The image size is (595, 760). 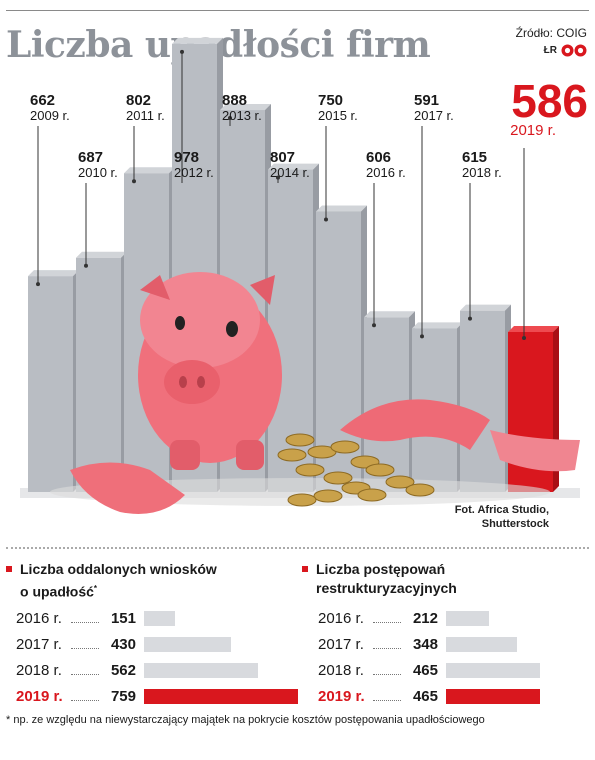 What do you see at coordinates (434, 115) in the screenshot?
I see `year-label: 2017 r.` at bounding box center [434, 115].